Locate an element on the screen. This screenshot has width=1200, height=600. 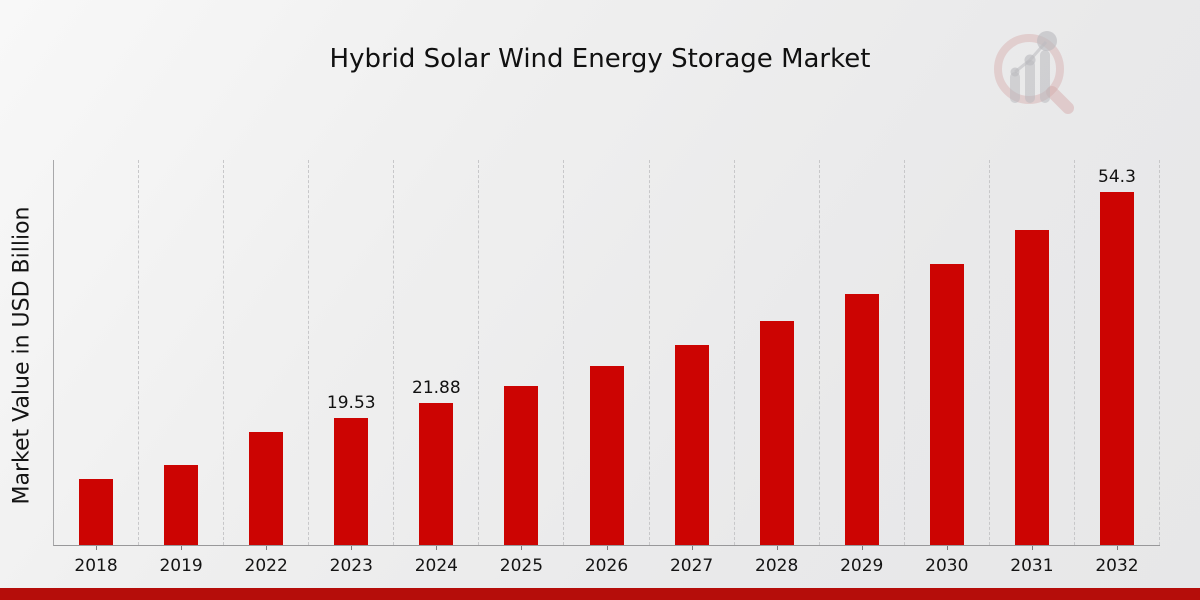
category-cell-2029: 2029 is located at coordinates (862, 368).